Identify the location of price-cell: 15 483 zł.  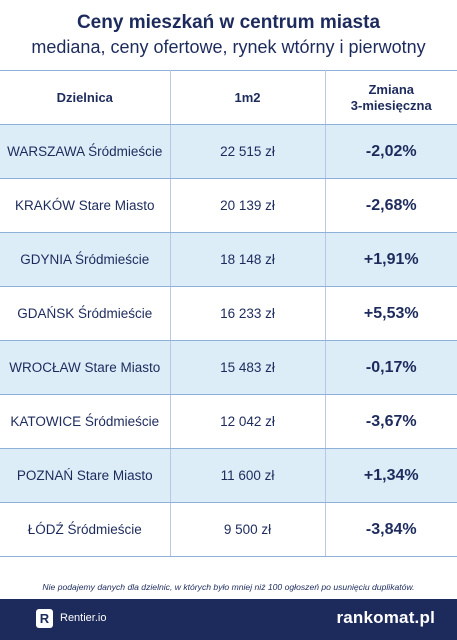
(247, 367).